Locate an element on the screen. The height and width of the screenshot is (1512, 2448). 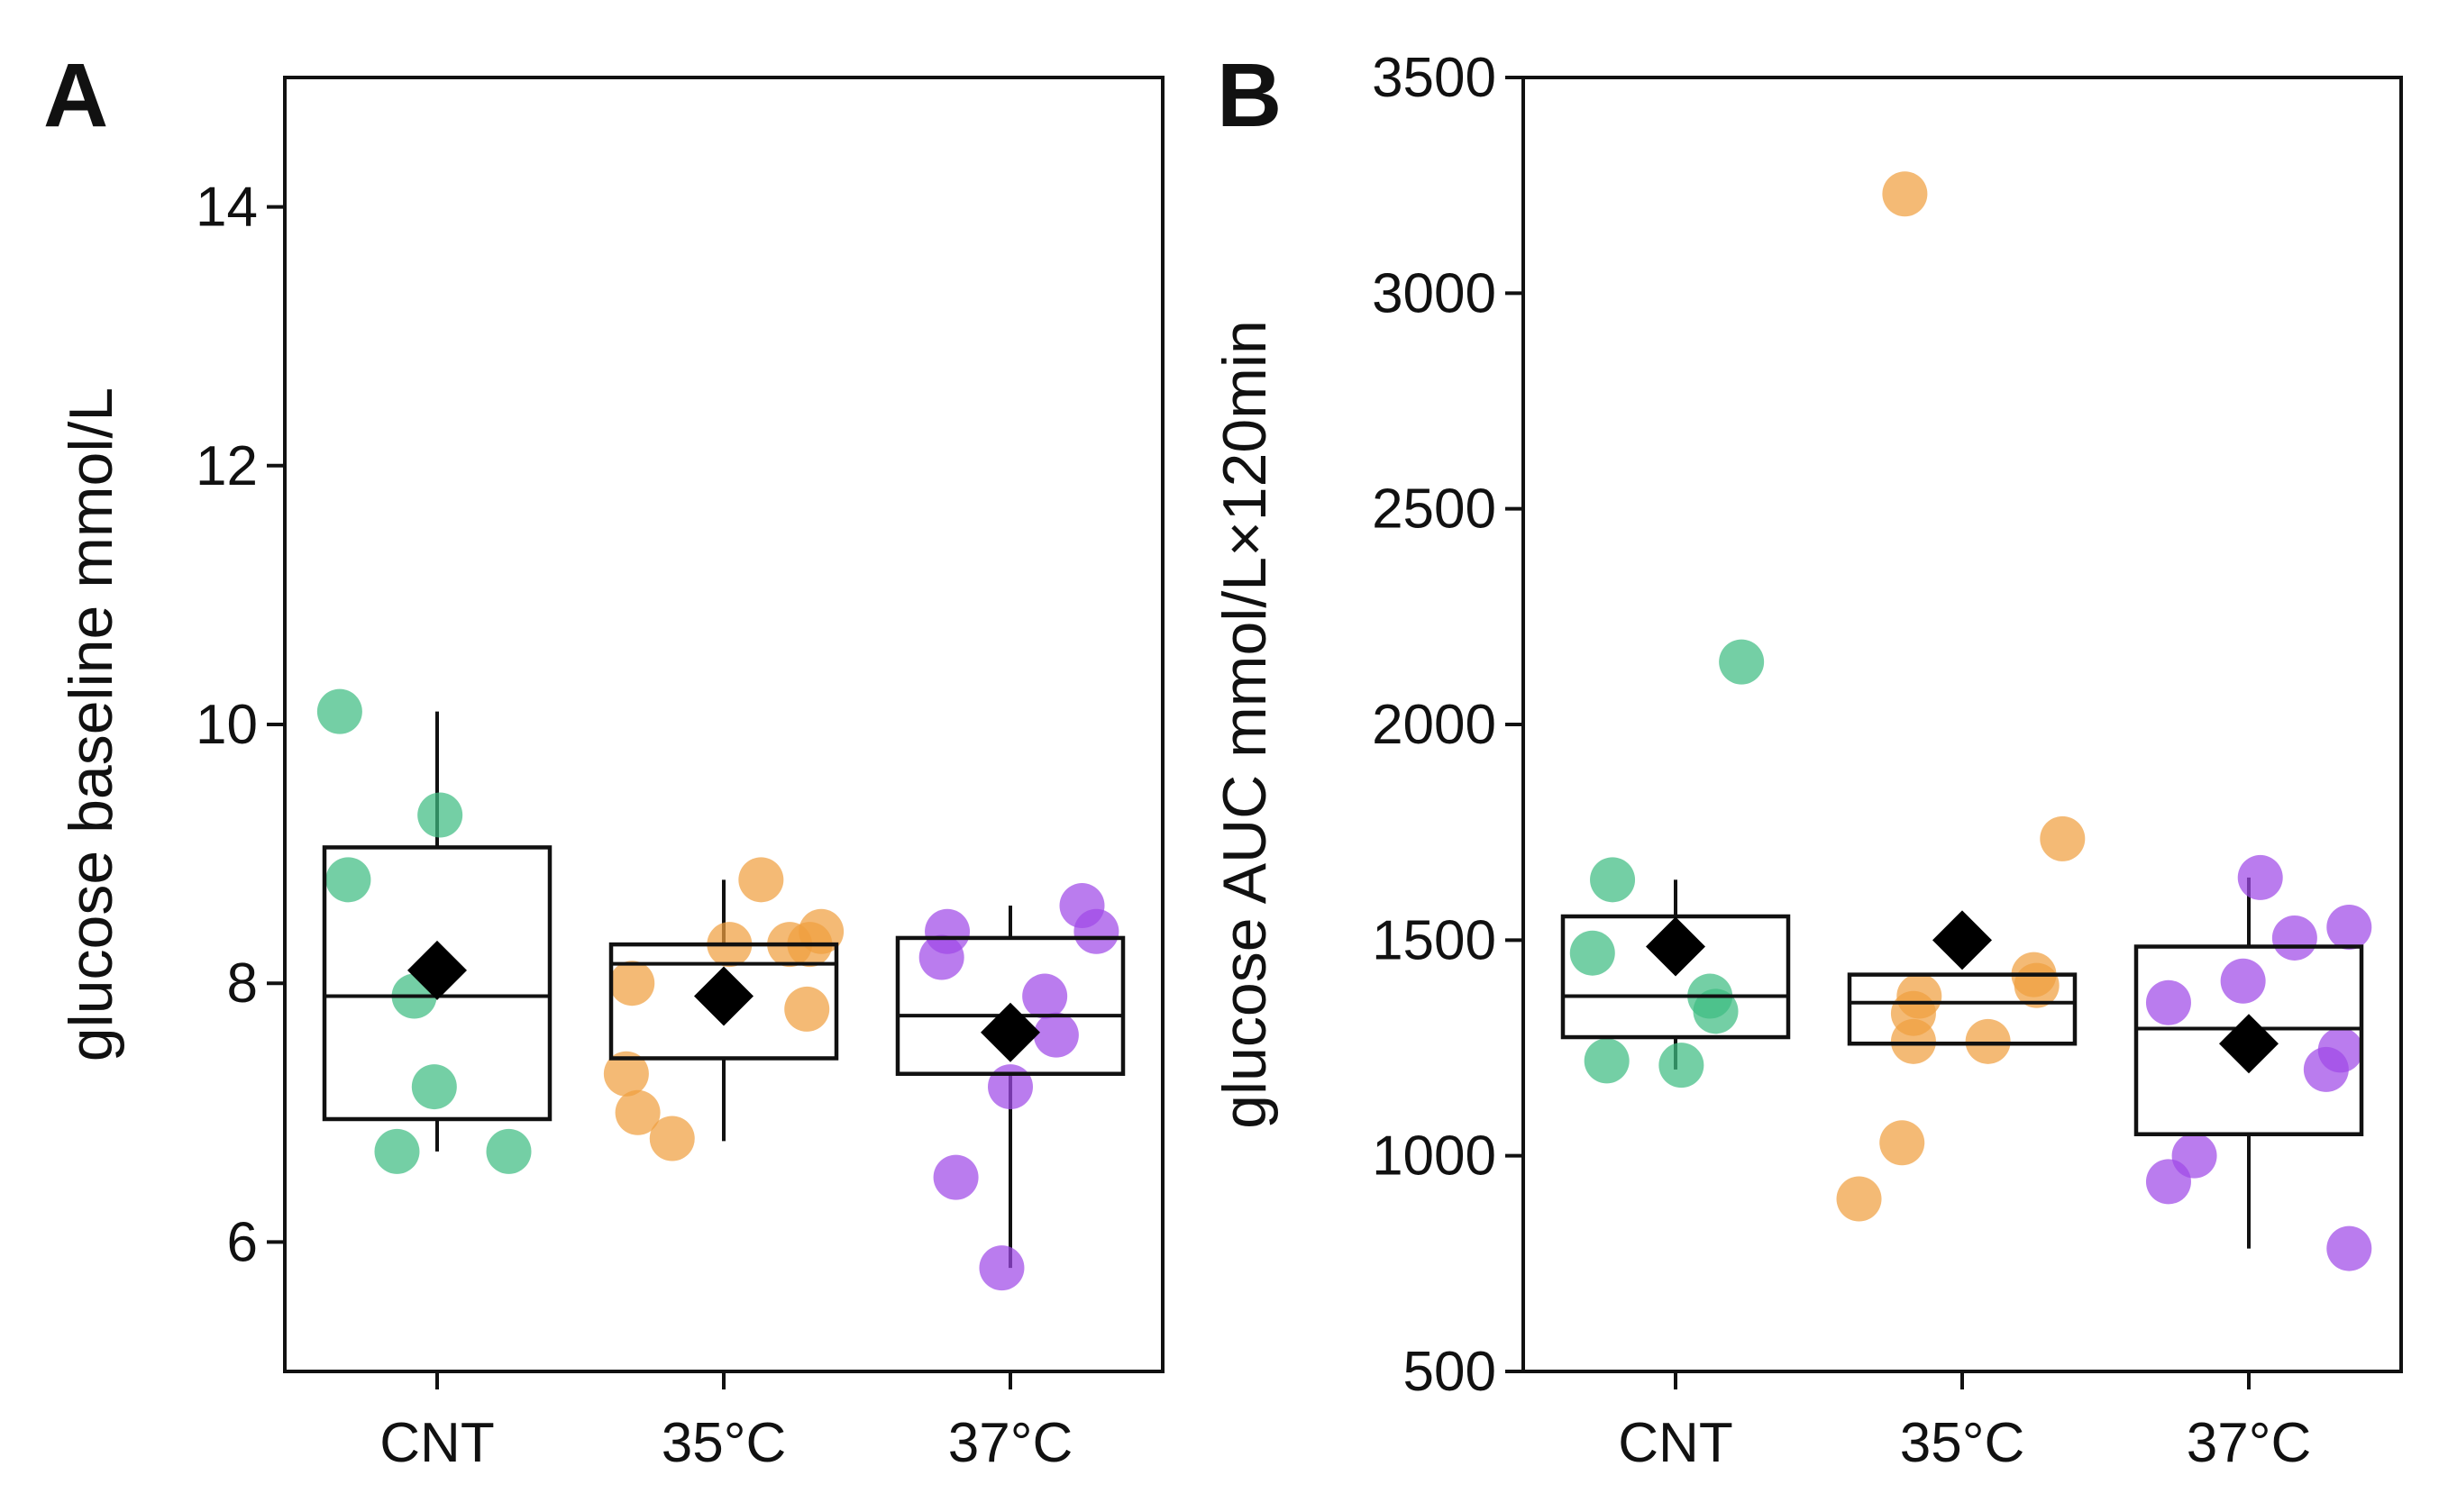
y-tick-label: 3500 is located at coordinates (1434, 78).